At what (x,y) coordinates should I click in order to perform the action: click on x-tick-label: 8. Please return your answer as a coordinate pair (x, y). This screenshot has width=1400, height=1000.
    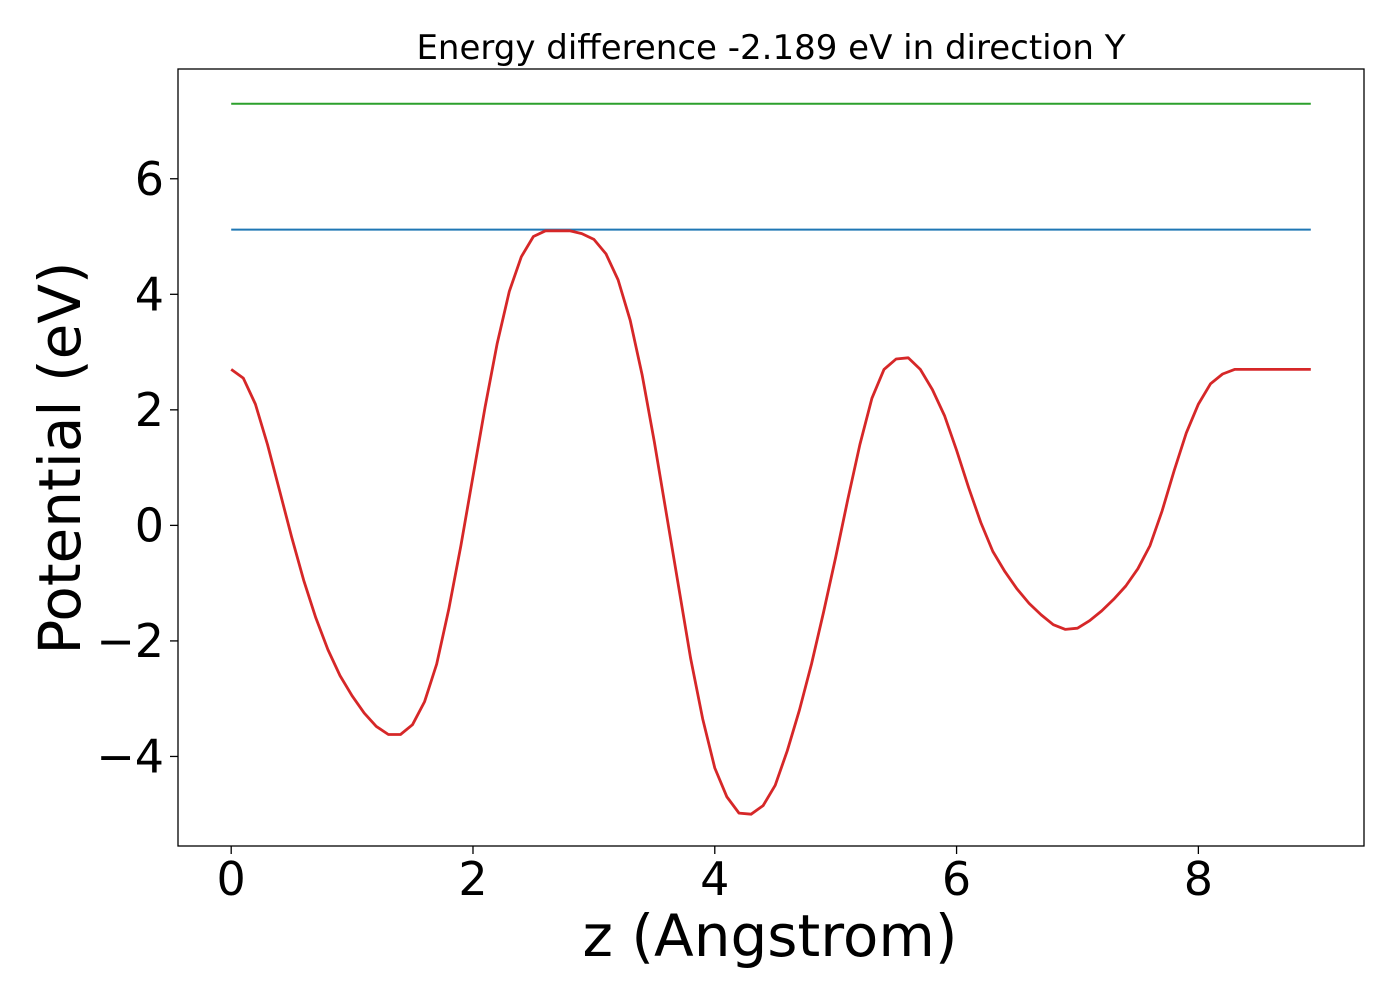
    Looking at the image, I should click on (1198, 879).